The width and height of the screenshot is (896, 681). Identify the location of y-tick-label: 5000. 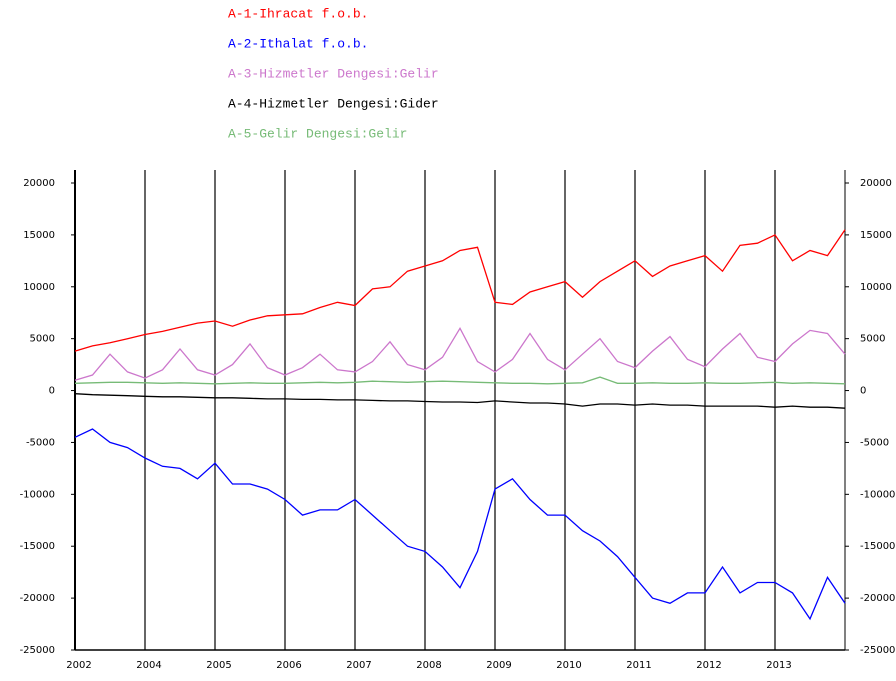
(42, 339).